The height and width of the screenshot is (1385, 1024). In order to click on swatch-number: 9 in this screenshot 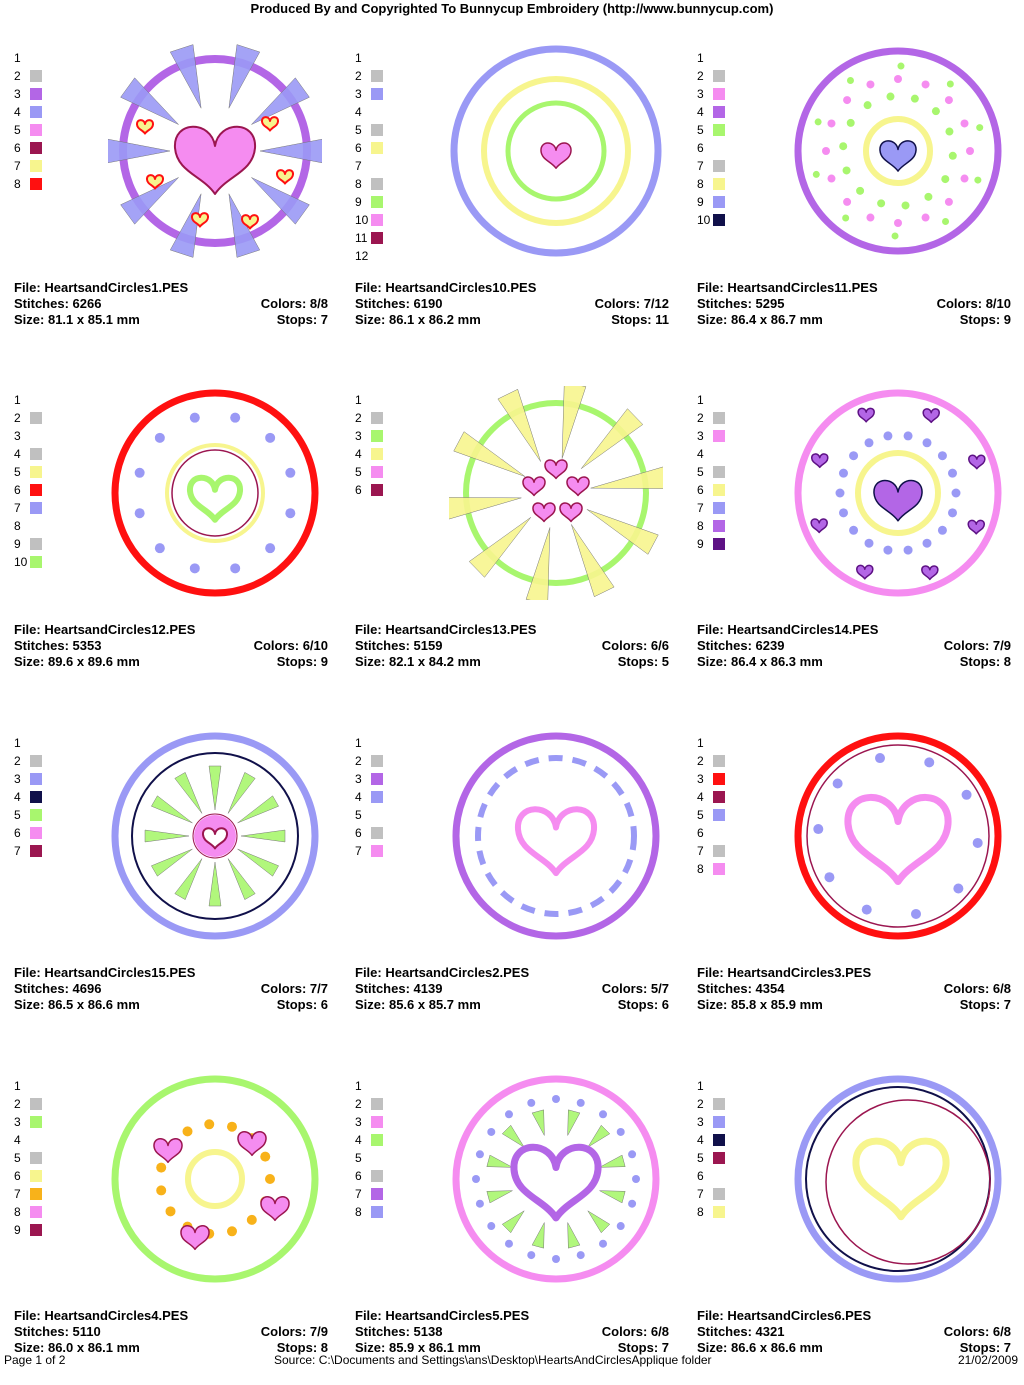, I will do `click(700, 202)`.